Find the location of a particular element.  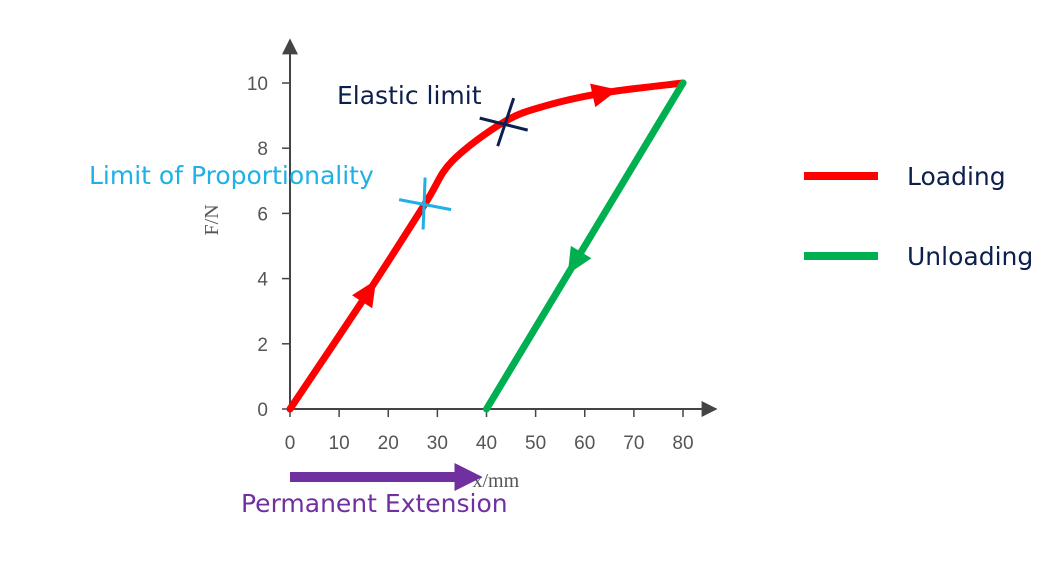

y-tick-label: 10 is located at coordinates (257, 84).